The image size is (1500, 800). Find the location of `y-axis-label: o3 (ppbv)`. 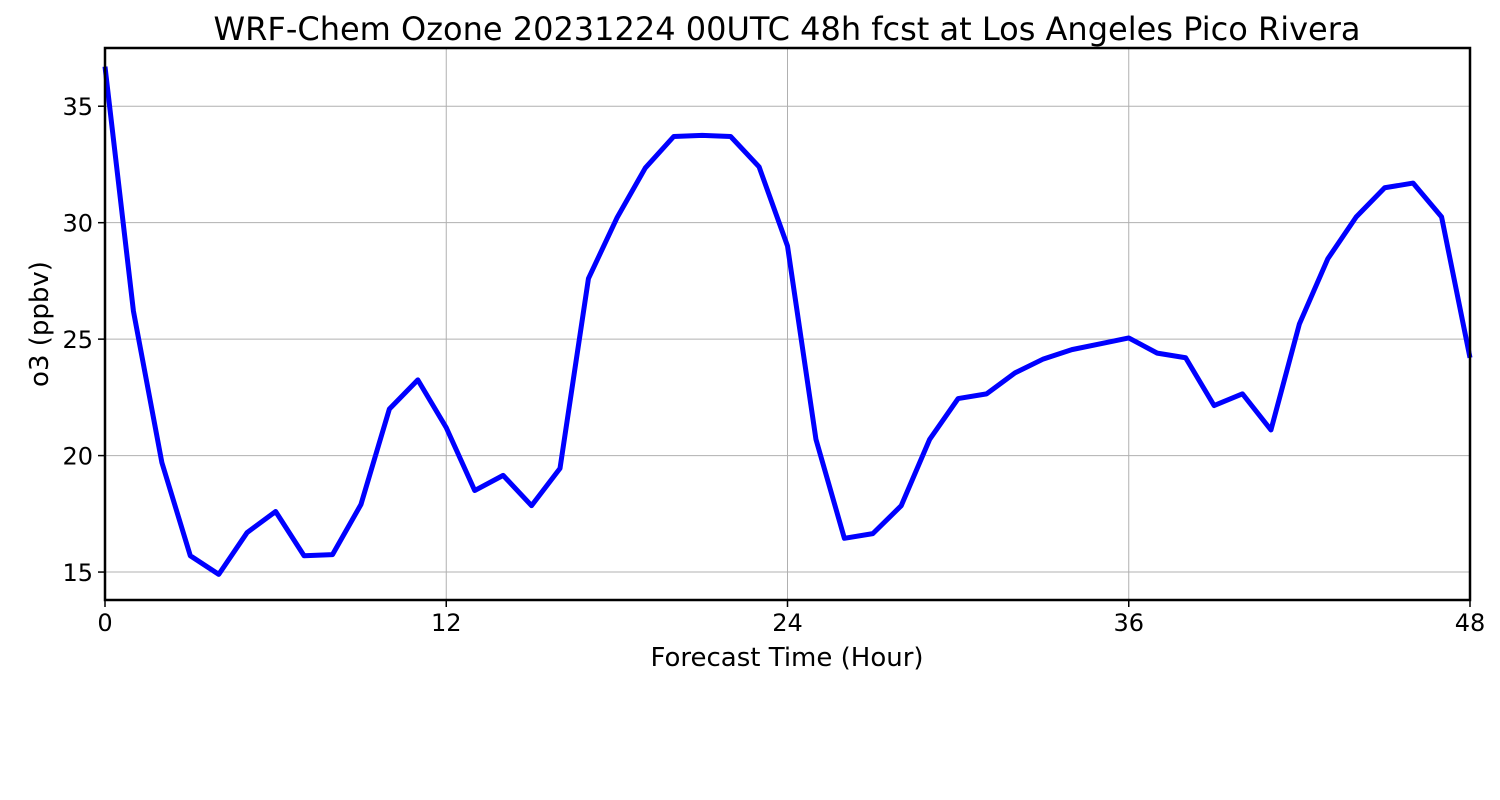

y-axis-label: o3 (ppbv) is located at coordinates (40, 324).